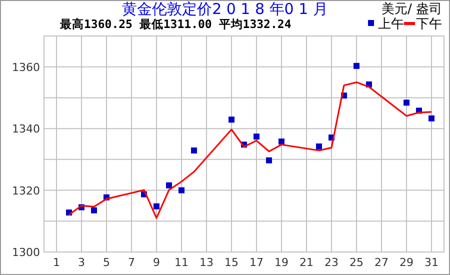  I want to click on y-tick-label: 1320, so click(26, 191).